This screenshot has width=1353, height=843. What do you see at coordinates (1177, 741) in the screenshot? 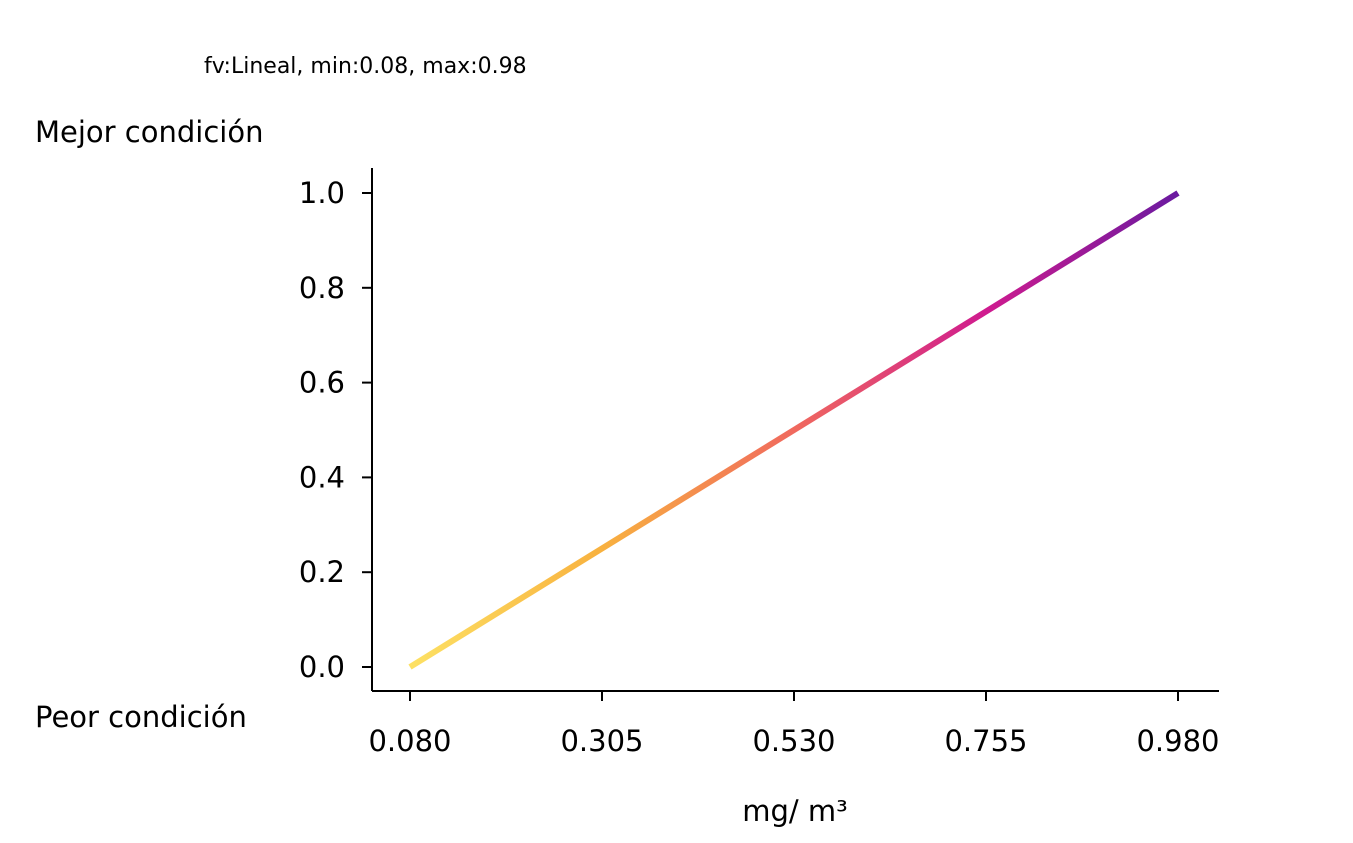
I see `x-tick-label: 0.980` at bounding box center [1177, 741].